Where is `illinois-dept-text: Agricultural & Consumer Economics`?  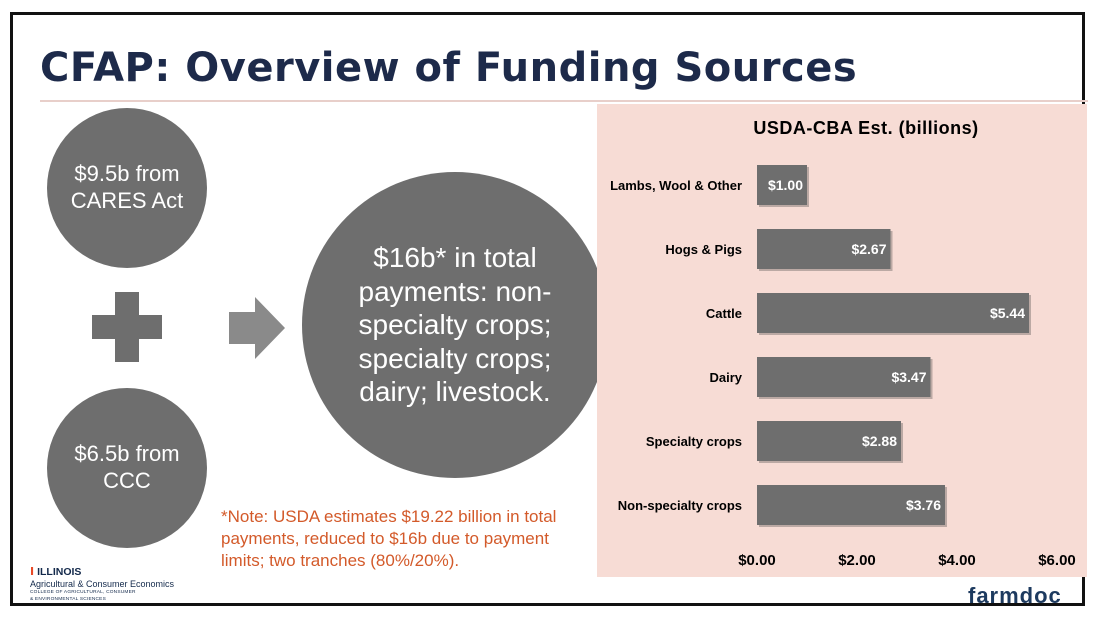
illinois-dept-text: Agricultural & Consumer Economics is located at coordinates (102, 584).